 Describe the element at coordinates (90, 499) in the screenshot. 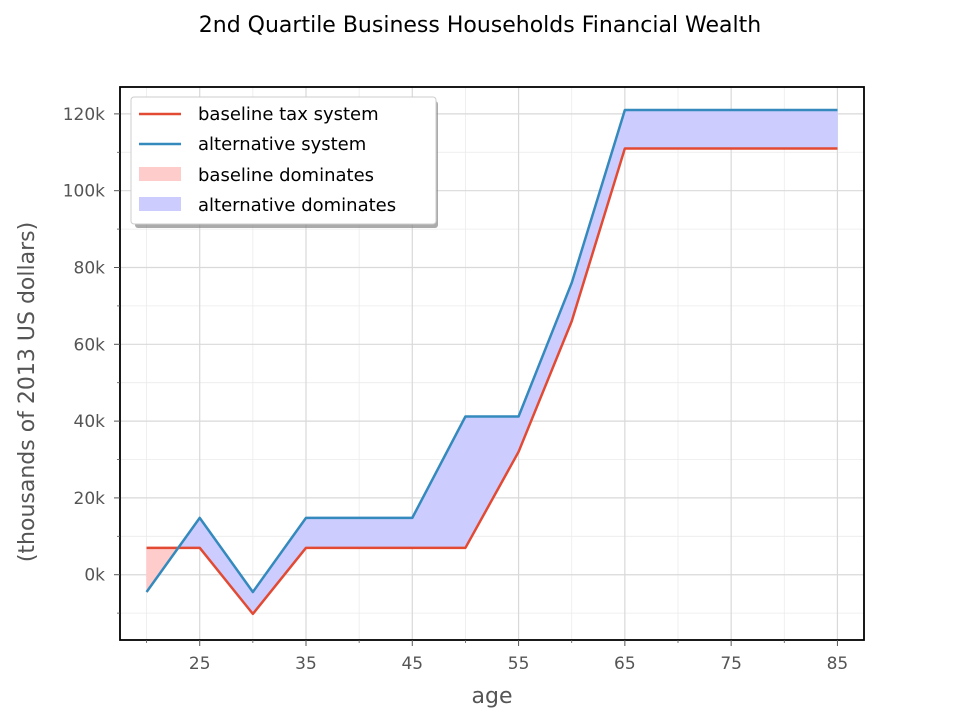

I see `y-tick-label: 20k` at that location.